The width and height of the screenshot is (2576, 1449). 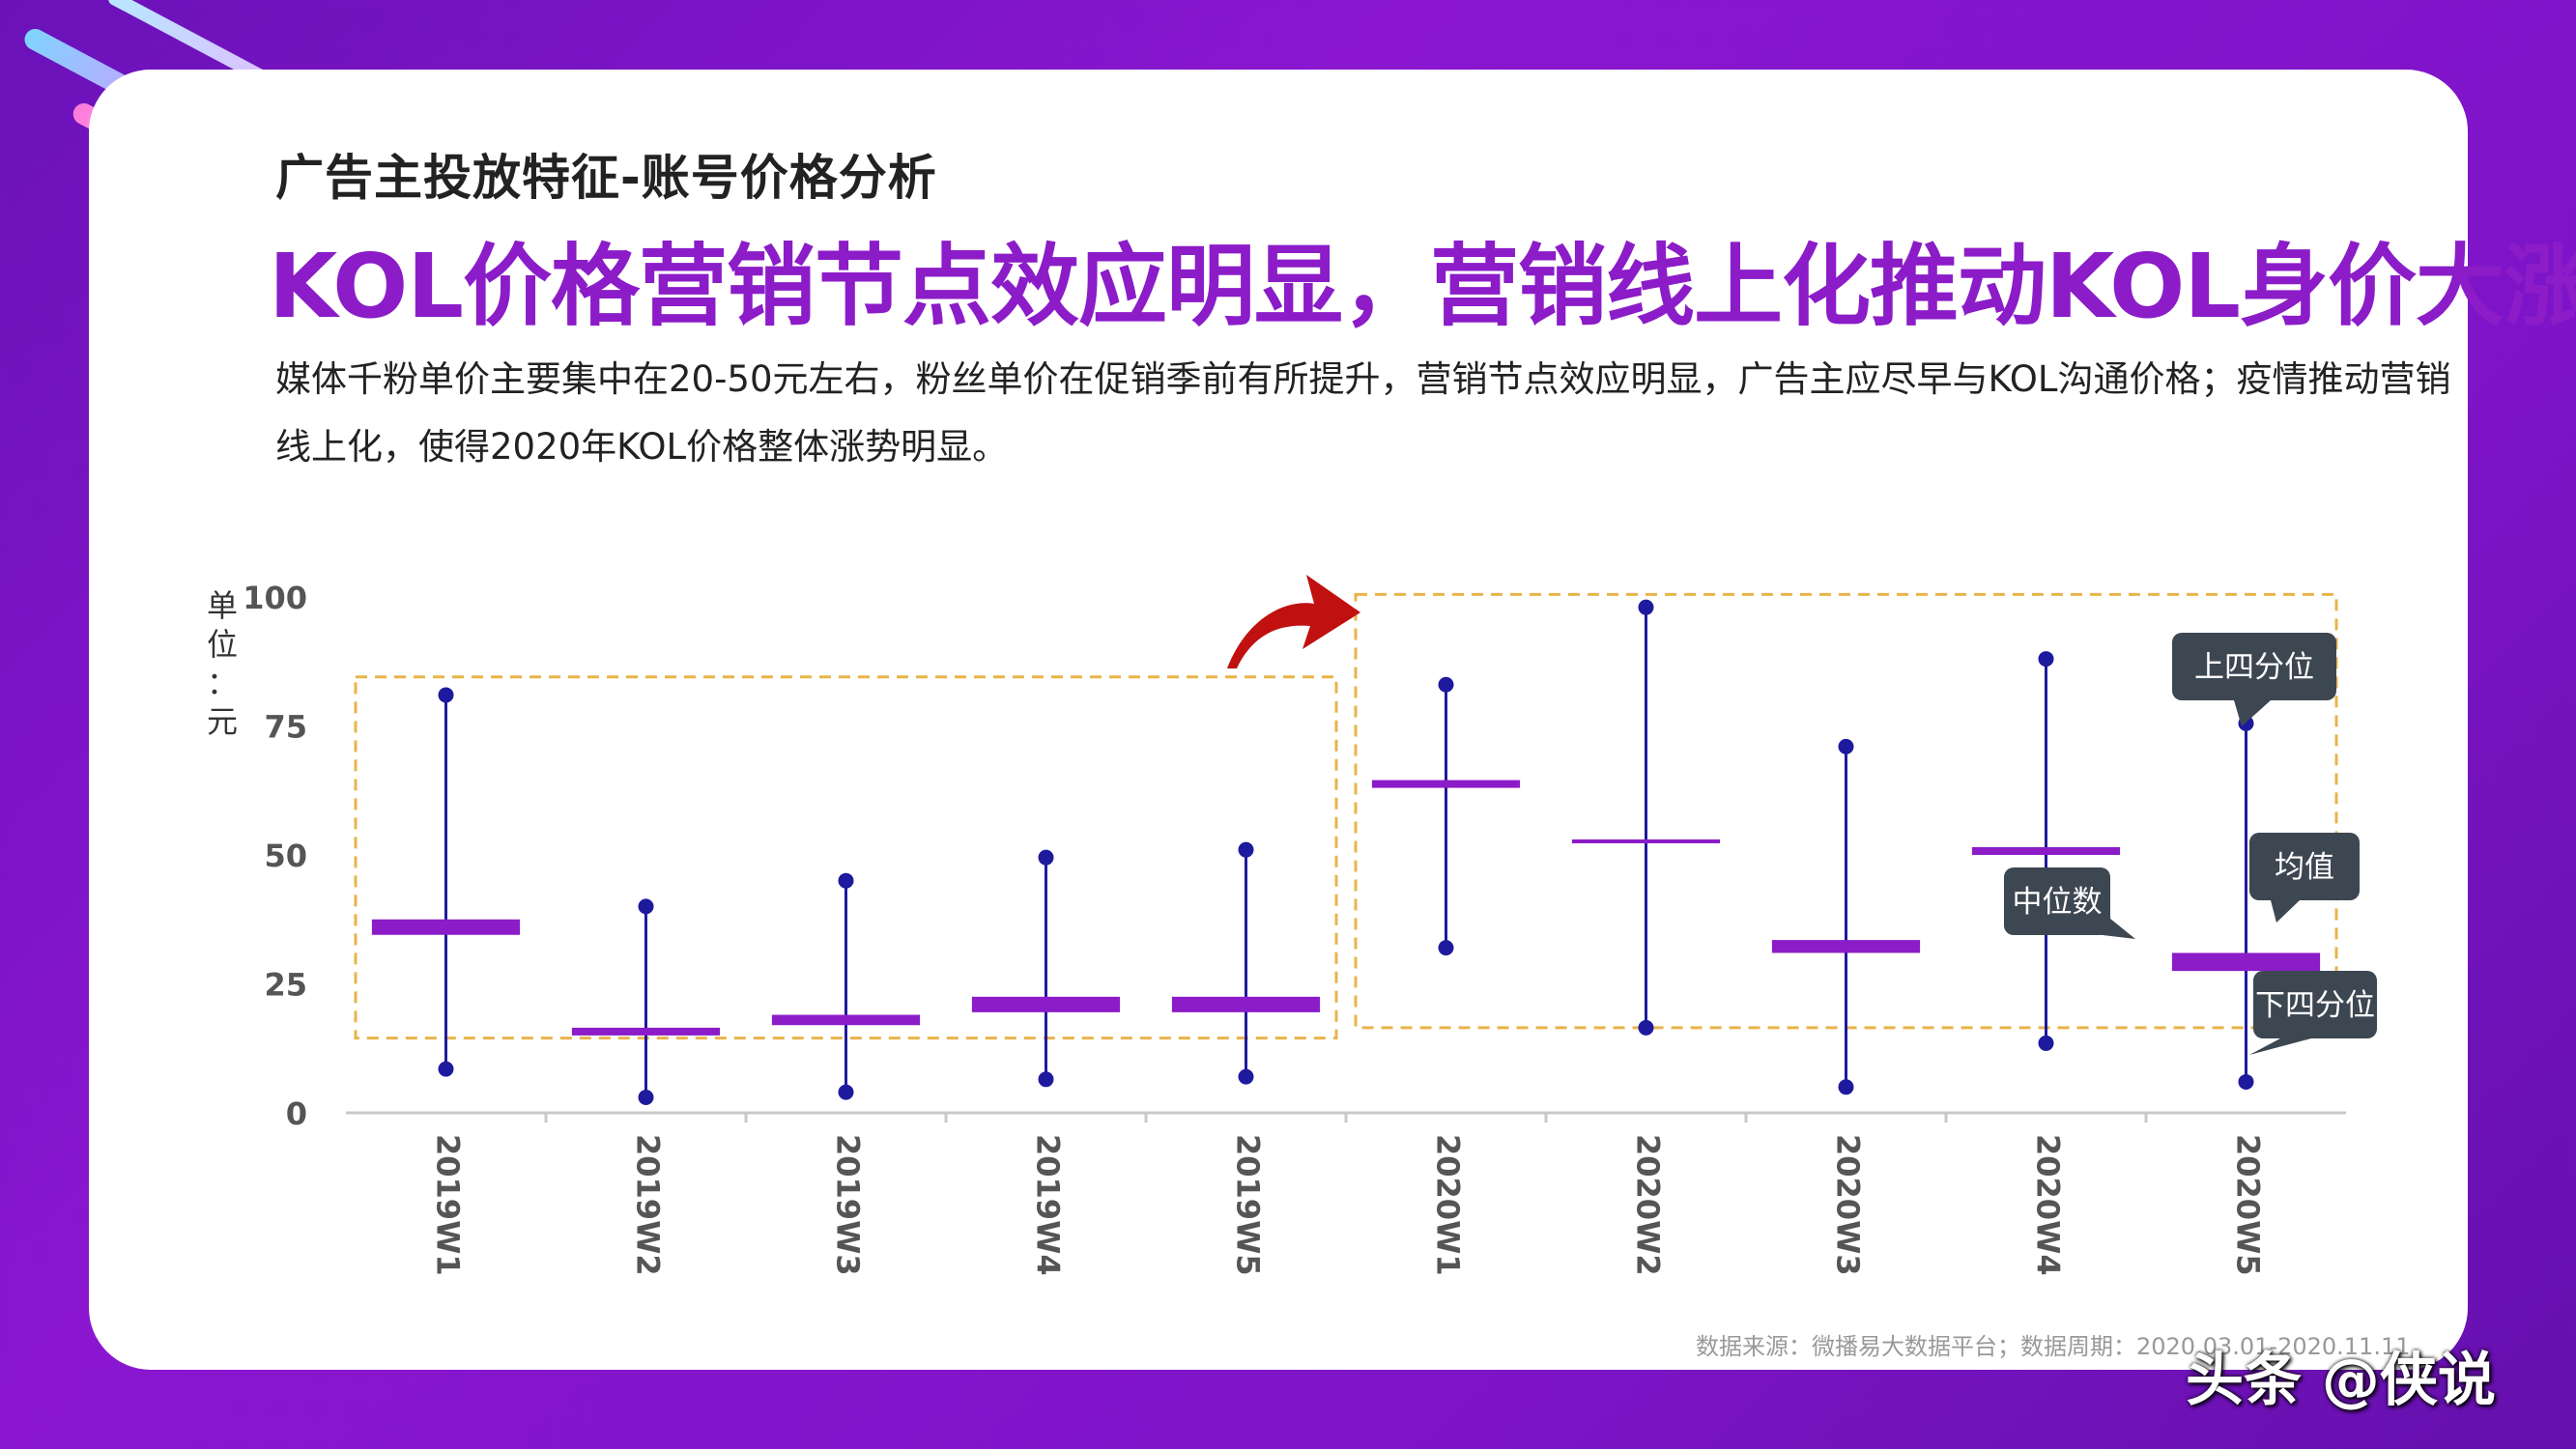 I want to click on transition-arrow, so click(x=1294, y=621).